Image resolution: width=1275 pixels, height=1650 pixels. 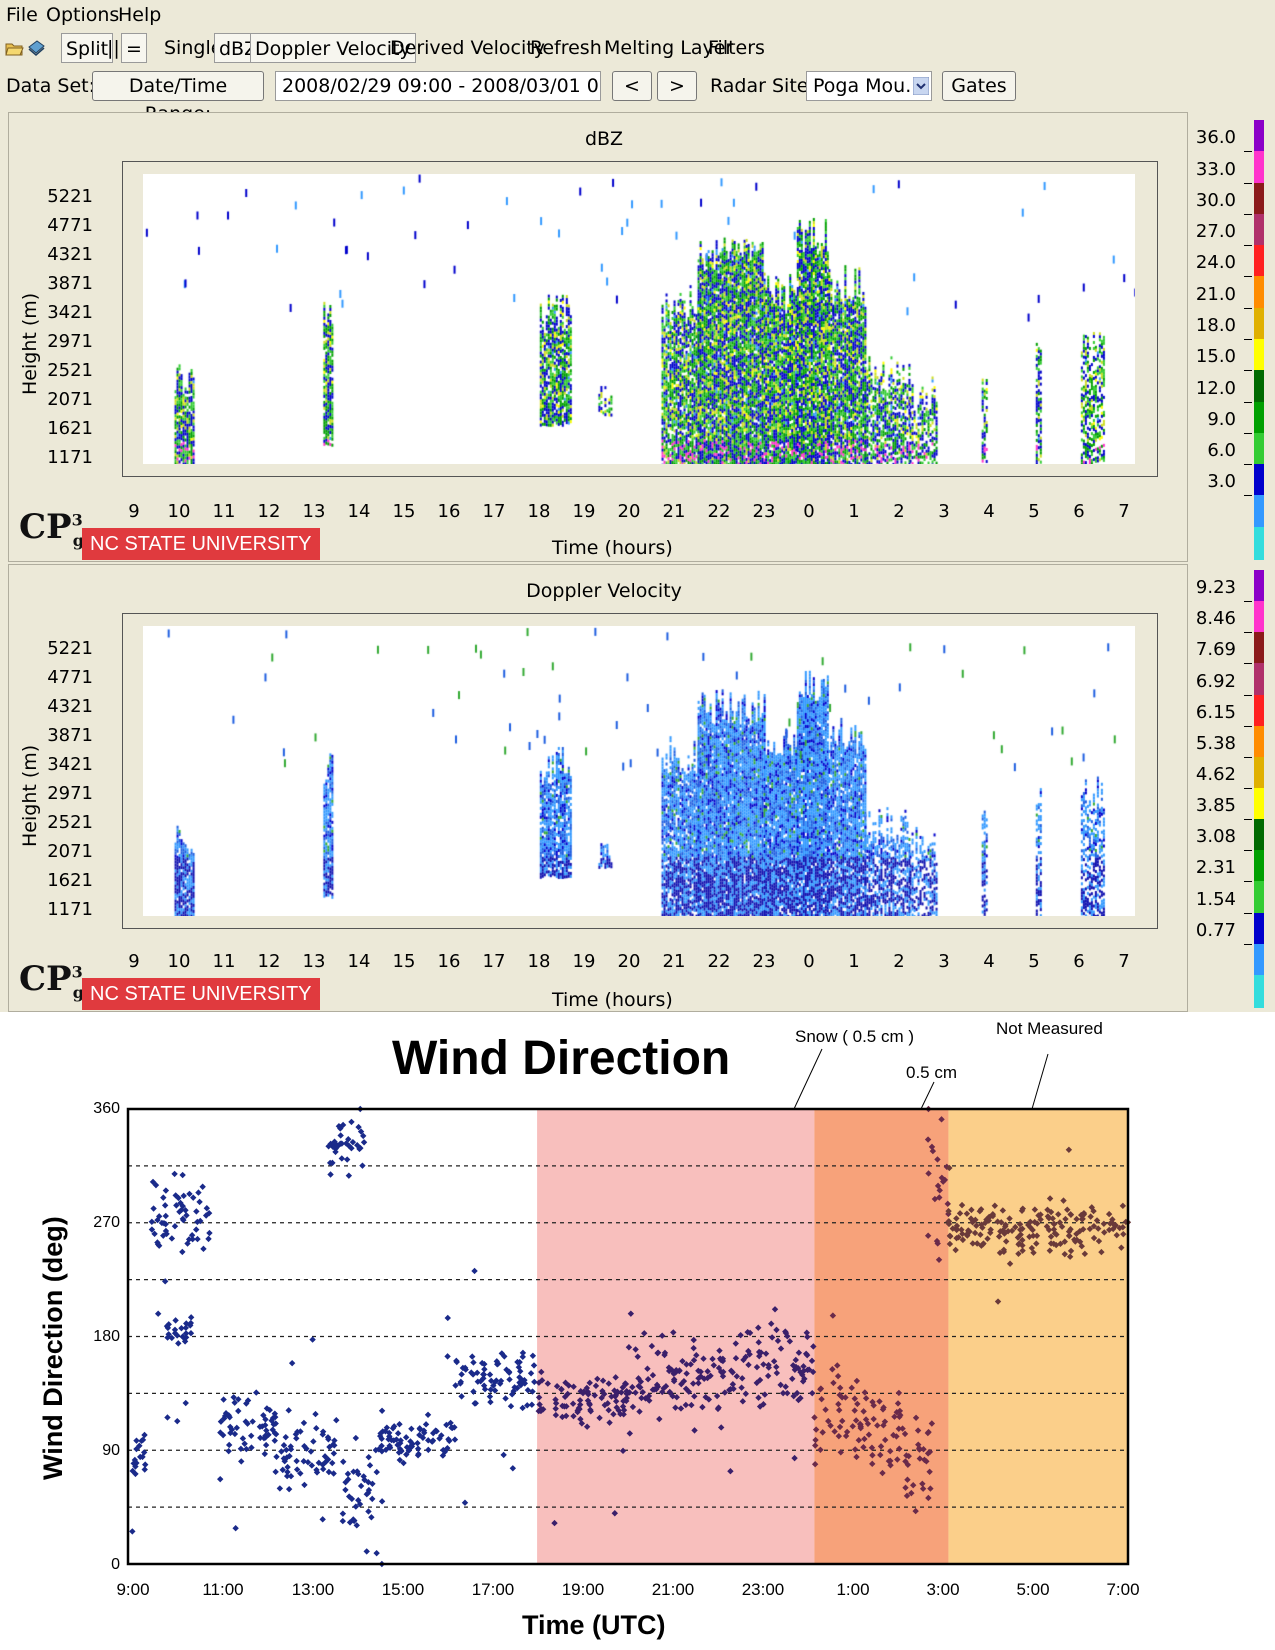 I want to click on doppler-velocity-button: Doppler Velocity, so click(x=333, y=48).